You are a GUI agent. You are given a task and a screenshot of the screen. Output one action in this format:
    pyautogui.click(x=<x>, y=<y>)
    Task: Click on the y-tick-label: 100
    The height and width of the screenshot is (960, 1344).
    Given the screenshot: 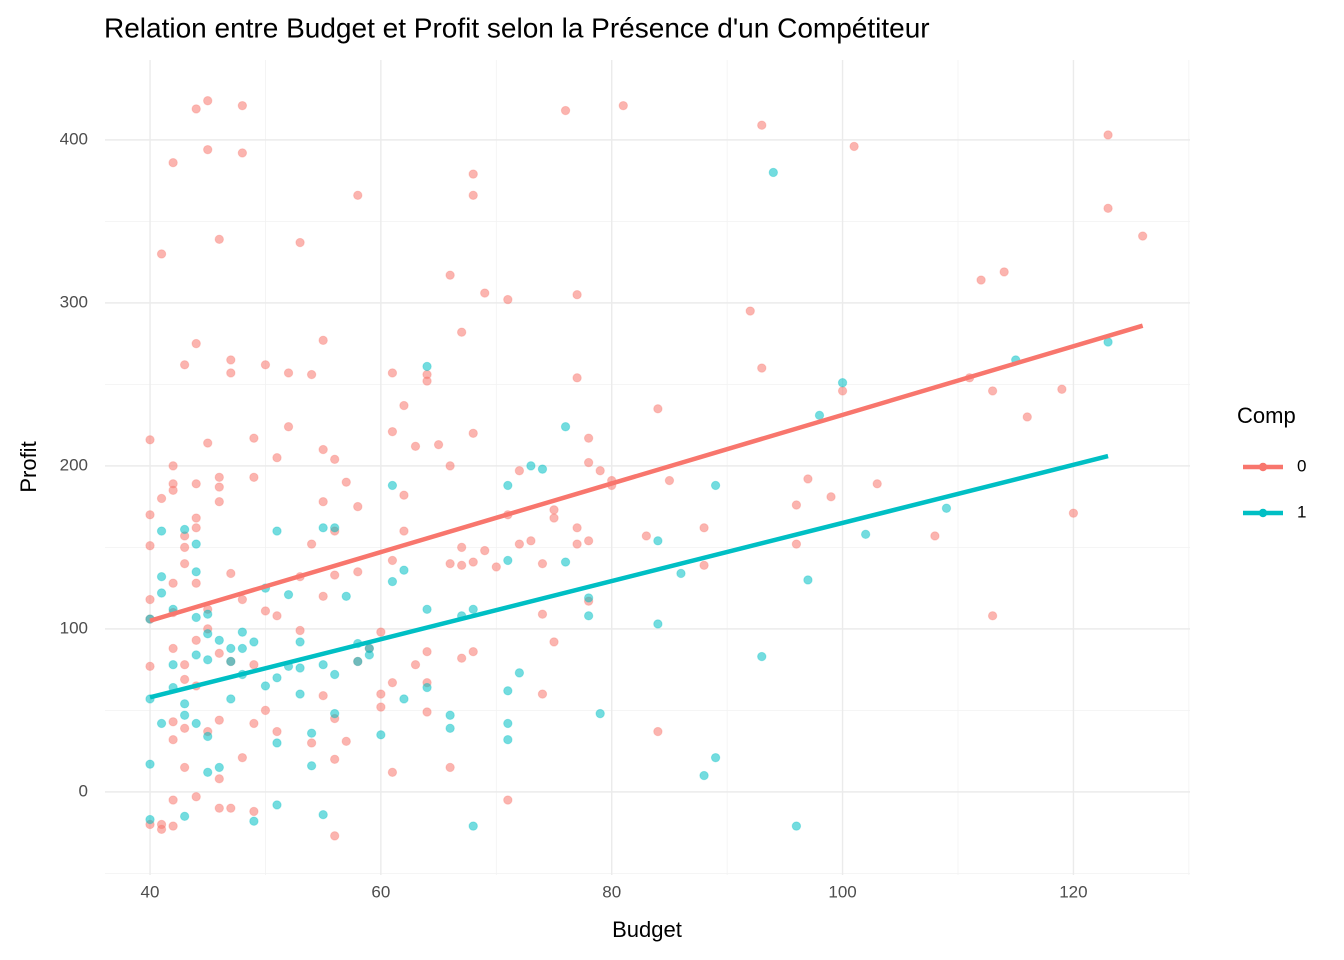 What is the action you would take?
    pyautogui.click(x=74, y=627)
    